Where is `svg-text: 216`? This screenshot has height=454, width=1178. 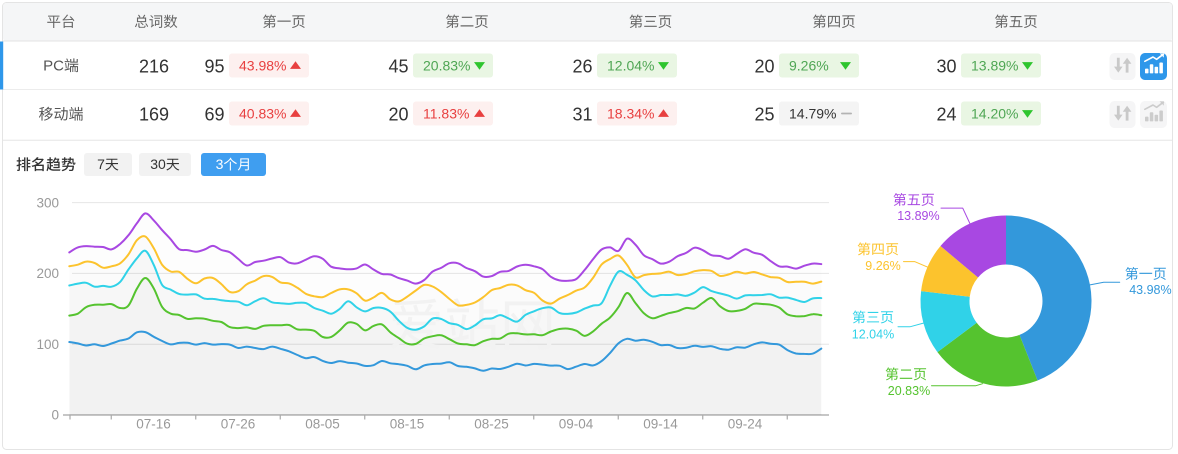 svg-text: 216 is located at coordinates (154, 67).